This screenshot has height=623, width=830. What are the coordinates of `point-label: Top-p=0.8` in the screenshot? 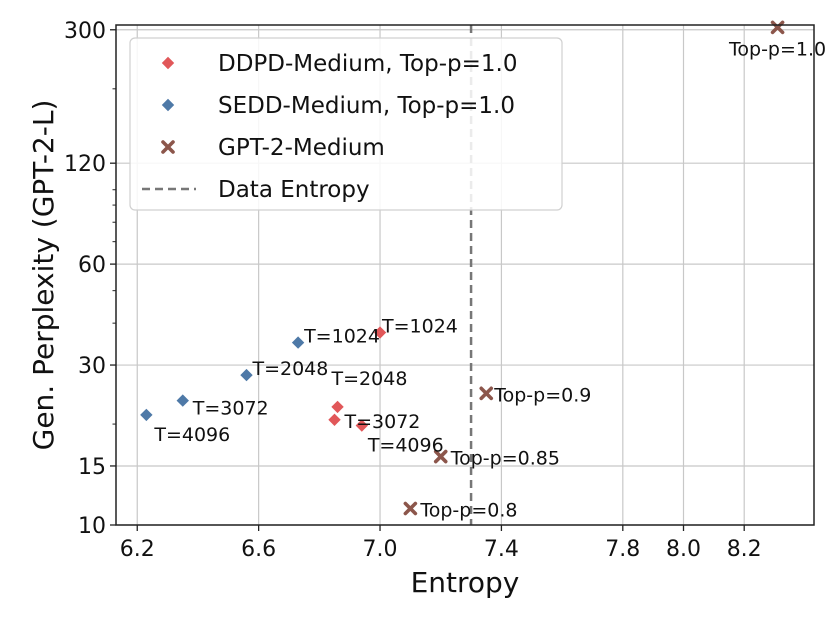 It's located at (468, 510).